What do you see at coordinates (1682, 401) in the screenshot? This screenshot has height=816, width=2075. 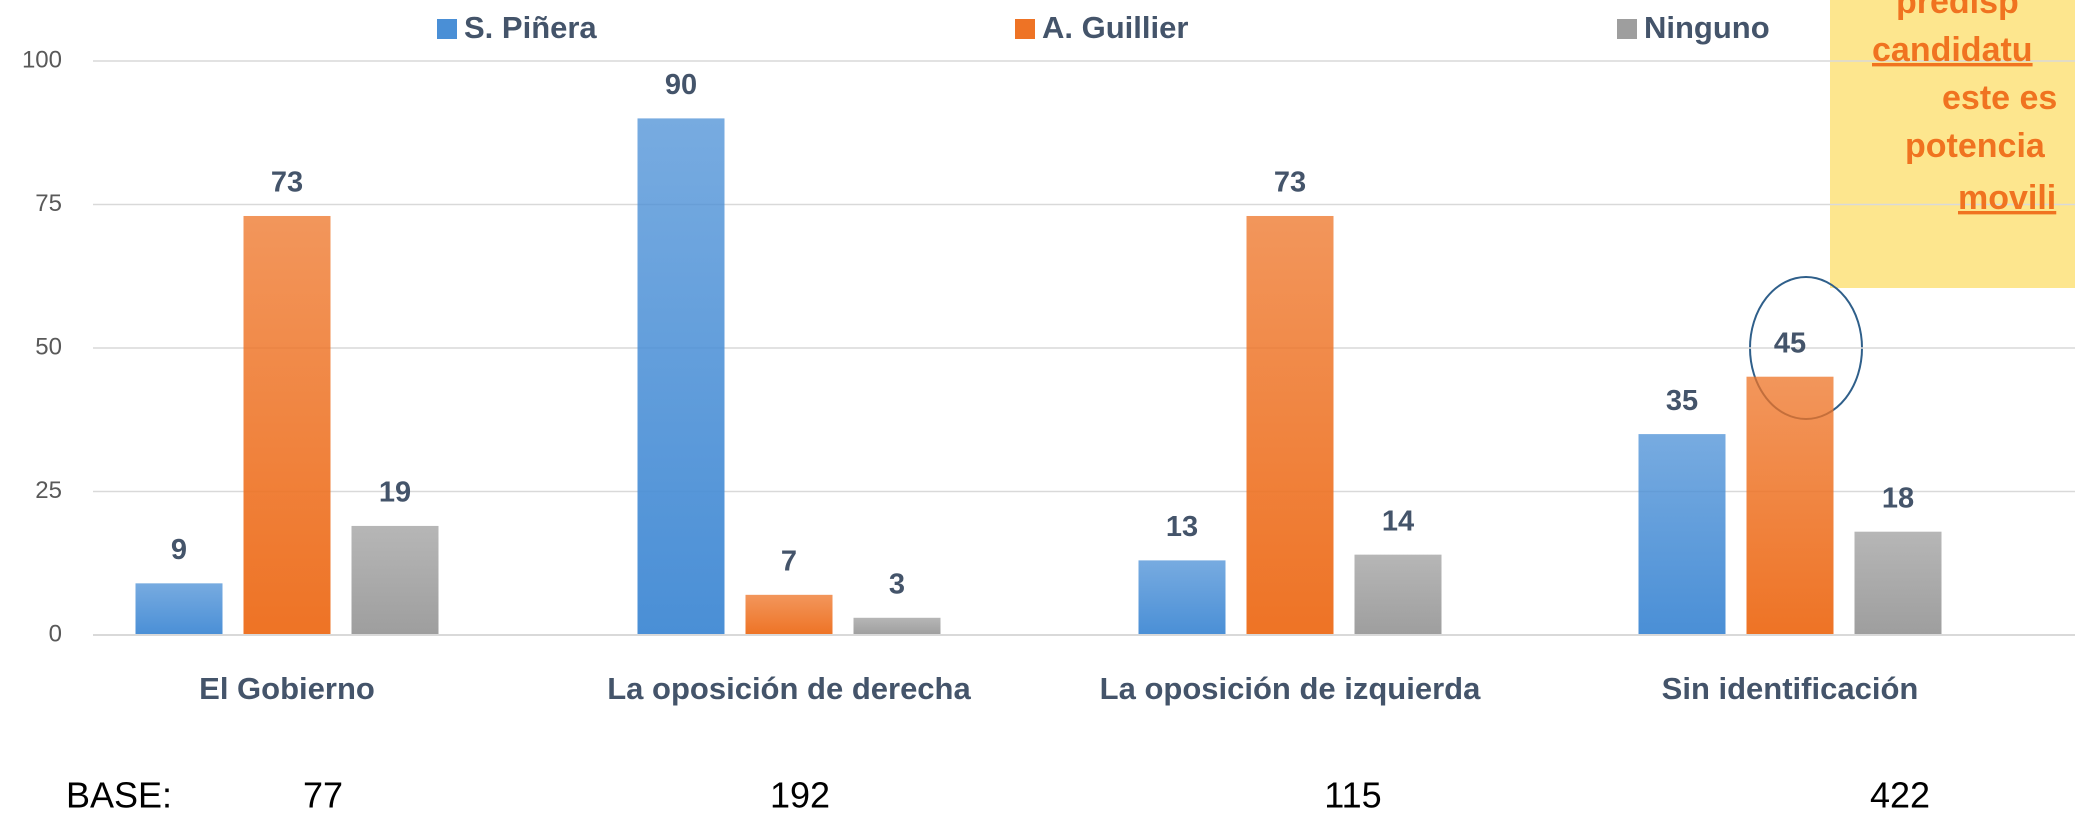 I see `data-label: 35` at bounding box center [1682, 401].